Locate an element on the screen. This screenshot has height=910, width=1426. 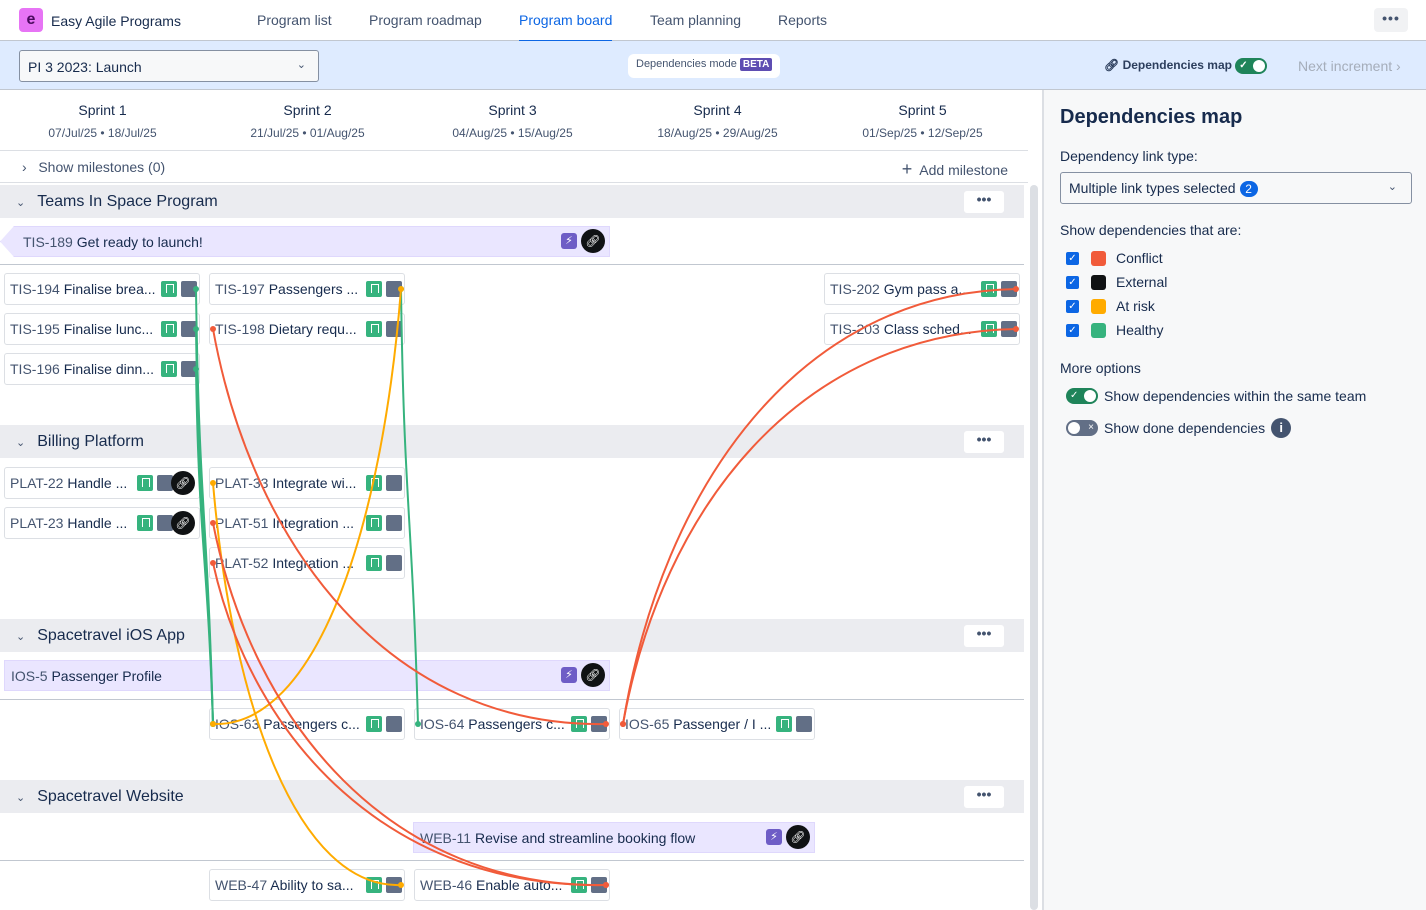
issue-card: PLAT-22 Handle ... 🔗︎ is located at coordinates (102, 483).